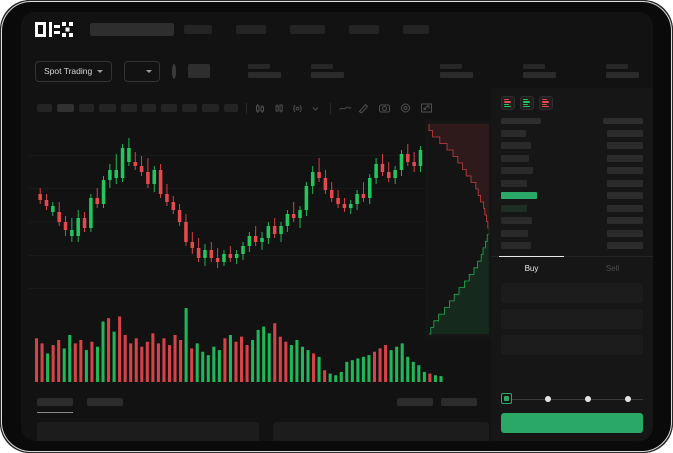 This screenshot has height=453, width=673. I want to click on amount-percent-slider, so click(572, 399).